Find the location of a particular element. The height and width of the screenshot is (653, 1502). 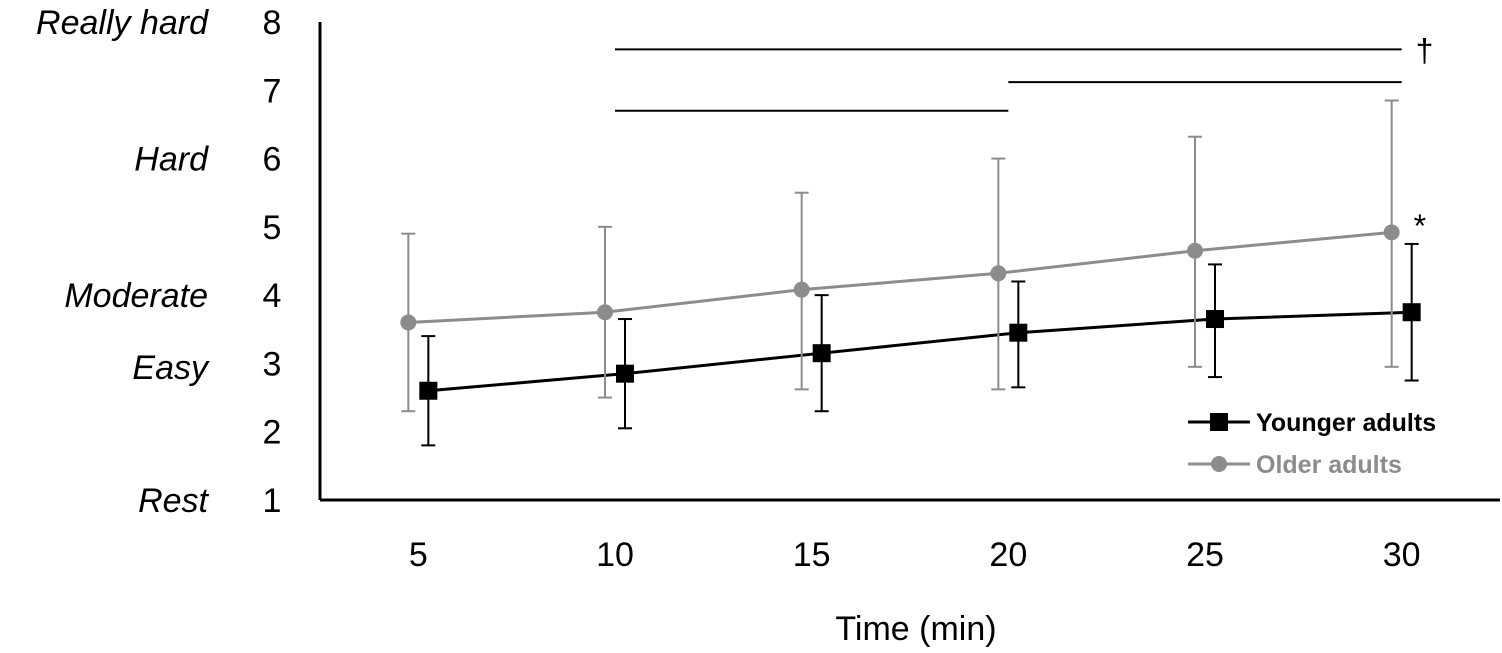

y-tick-label: 7 is located at coordinates (272, 91).